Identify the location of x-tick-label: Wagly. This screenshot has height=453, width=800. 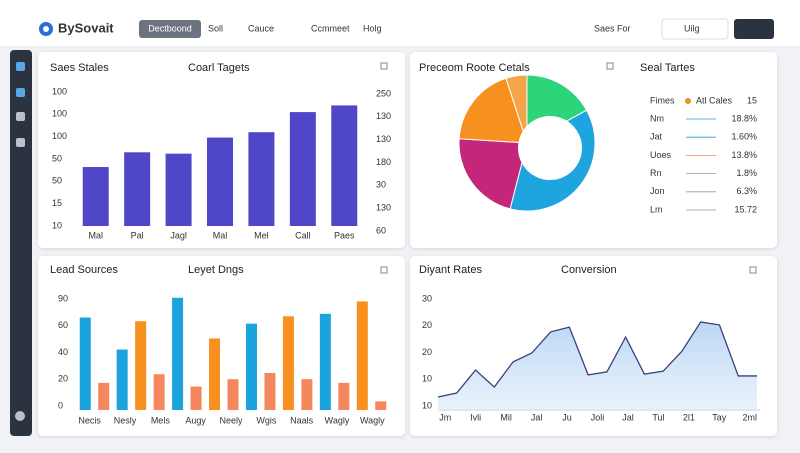
(337, 420).